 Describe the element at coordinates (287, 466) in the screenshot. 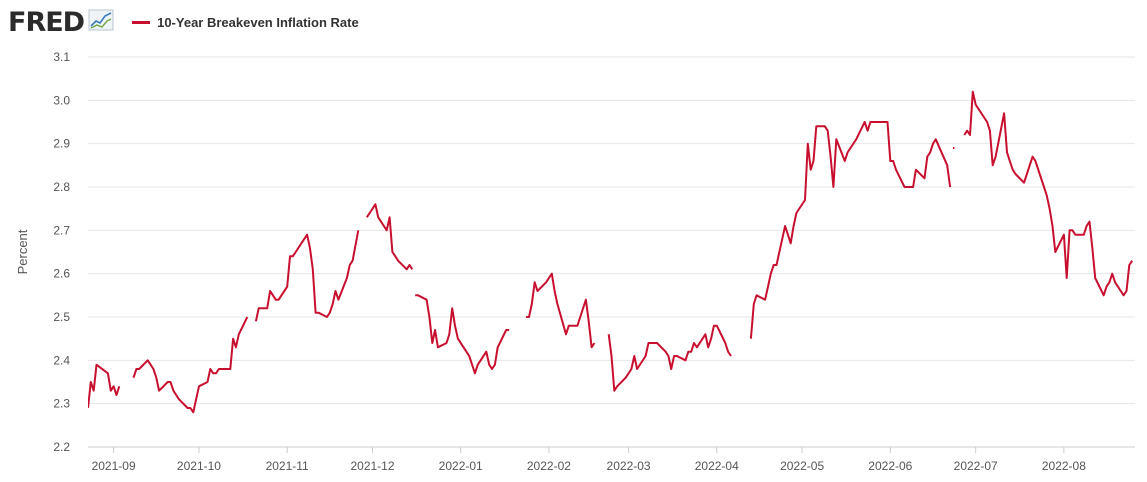

I see `x-tick-label: 2021-11` at that location.